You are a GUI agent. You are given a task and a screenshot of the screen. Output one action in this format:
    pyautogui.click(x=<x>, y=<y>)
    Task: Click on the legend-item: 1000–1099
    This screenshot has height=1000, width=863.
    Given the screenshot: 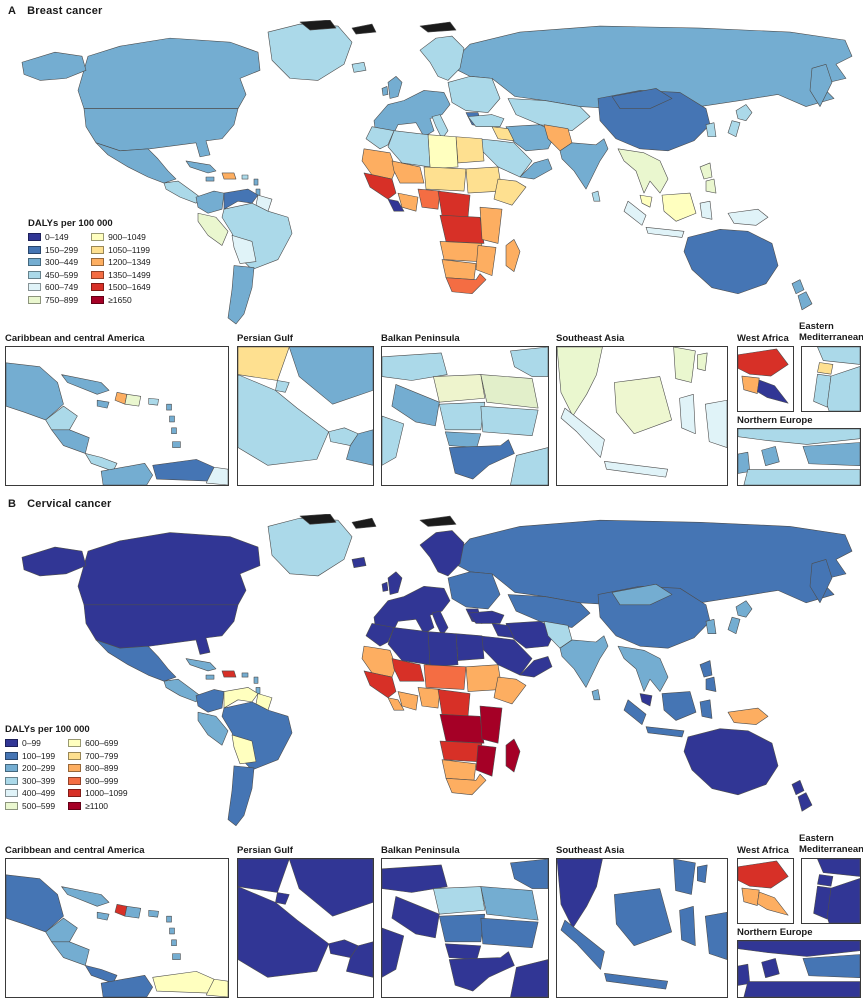 What is the action you would take?
    pyautogui.click(x=98, y=793)
    